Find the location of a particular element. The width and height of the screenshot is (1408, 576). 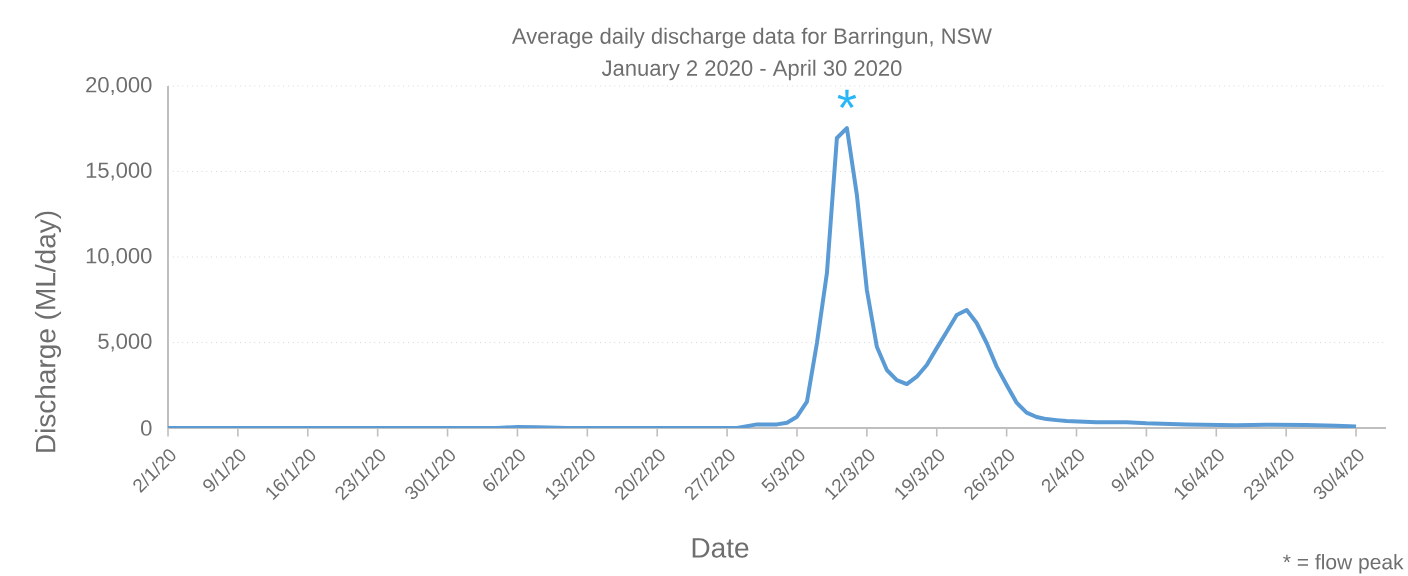

x-axis-title: Date is located at coordinates (720, 548).